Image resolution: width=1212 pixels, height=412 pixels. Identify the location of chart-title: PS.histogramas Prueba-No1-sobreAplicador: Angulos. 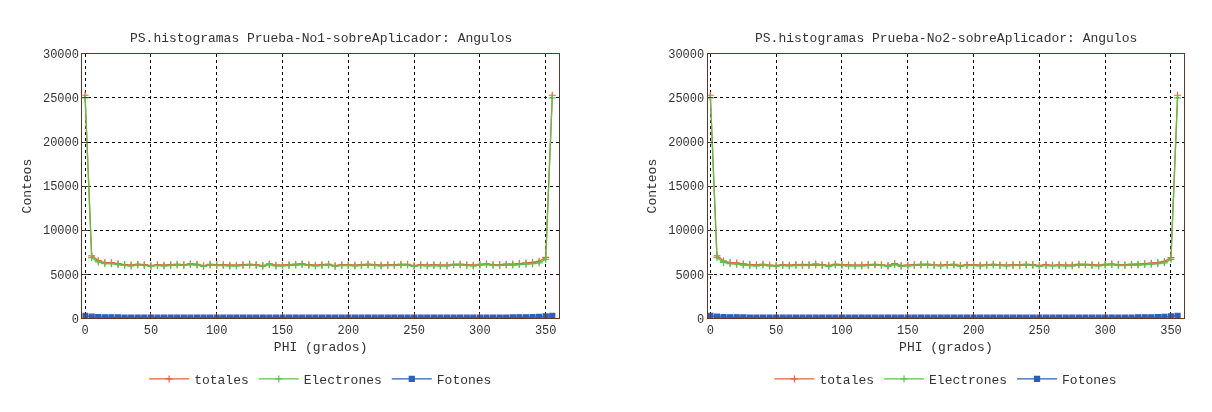
(321, 38).